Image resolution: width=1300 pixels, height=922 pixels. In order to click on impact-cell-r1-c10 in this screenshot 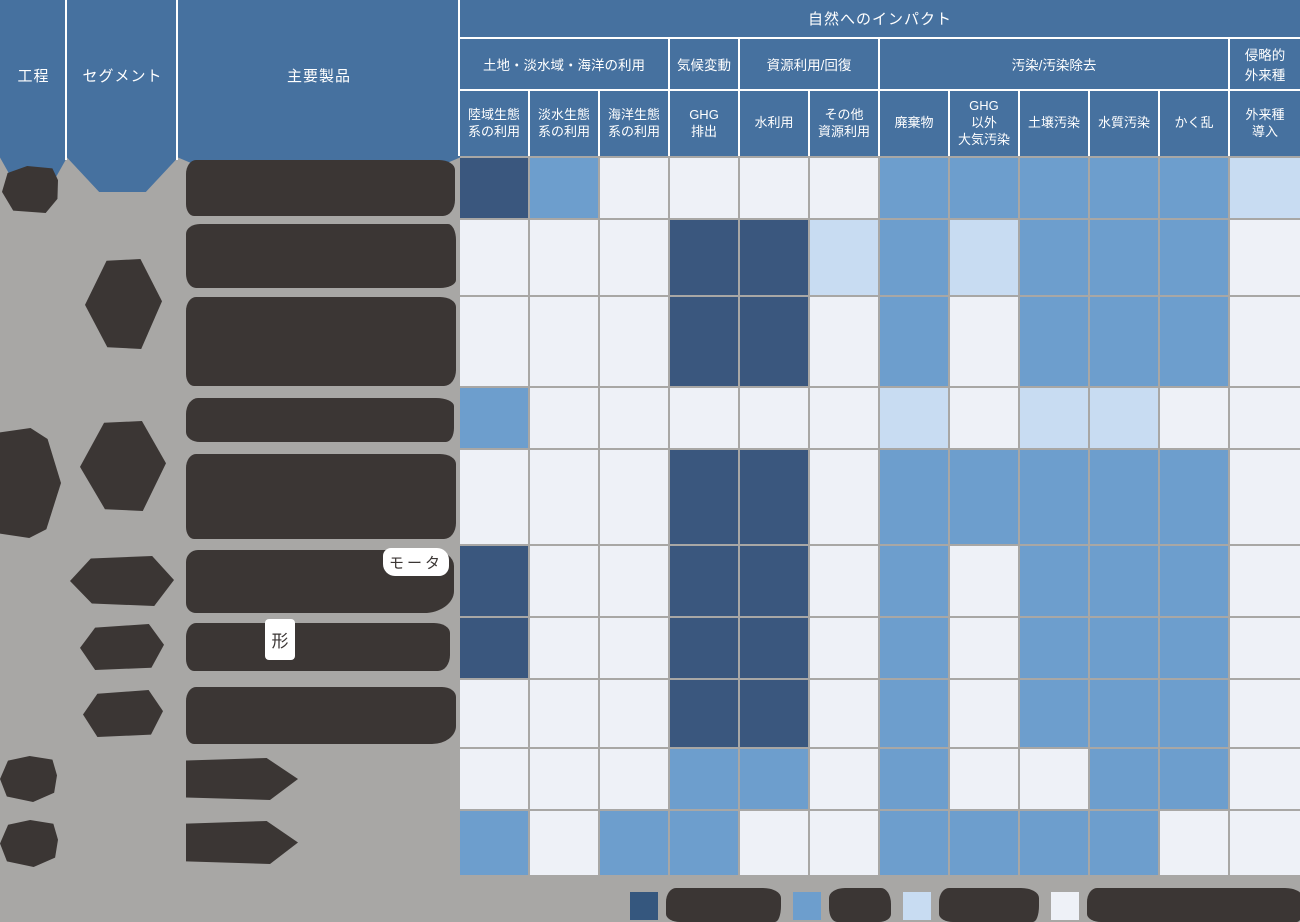, I will do `click(1124, 188)`.